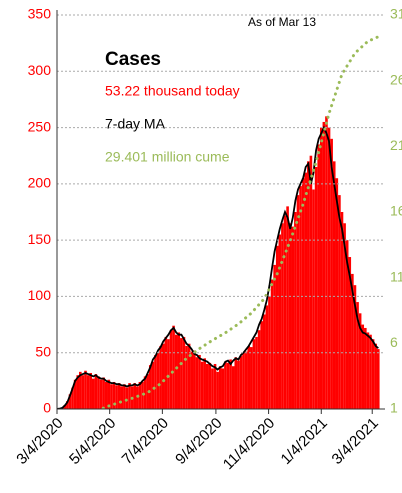  Describe the element at coordinates (40, 295) in the screenshot. I see `y-tick-label: 100` at that location.